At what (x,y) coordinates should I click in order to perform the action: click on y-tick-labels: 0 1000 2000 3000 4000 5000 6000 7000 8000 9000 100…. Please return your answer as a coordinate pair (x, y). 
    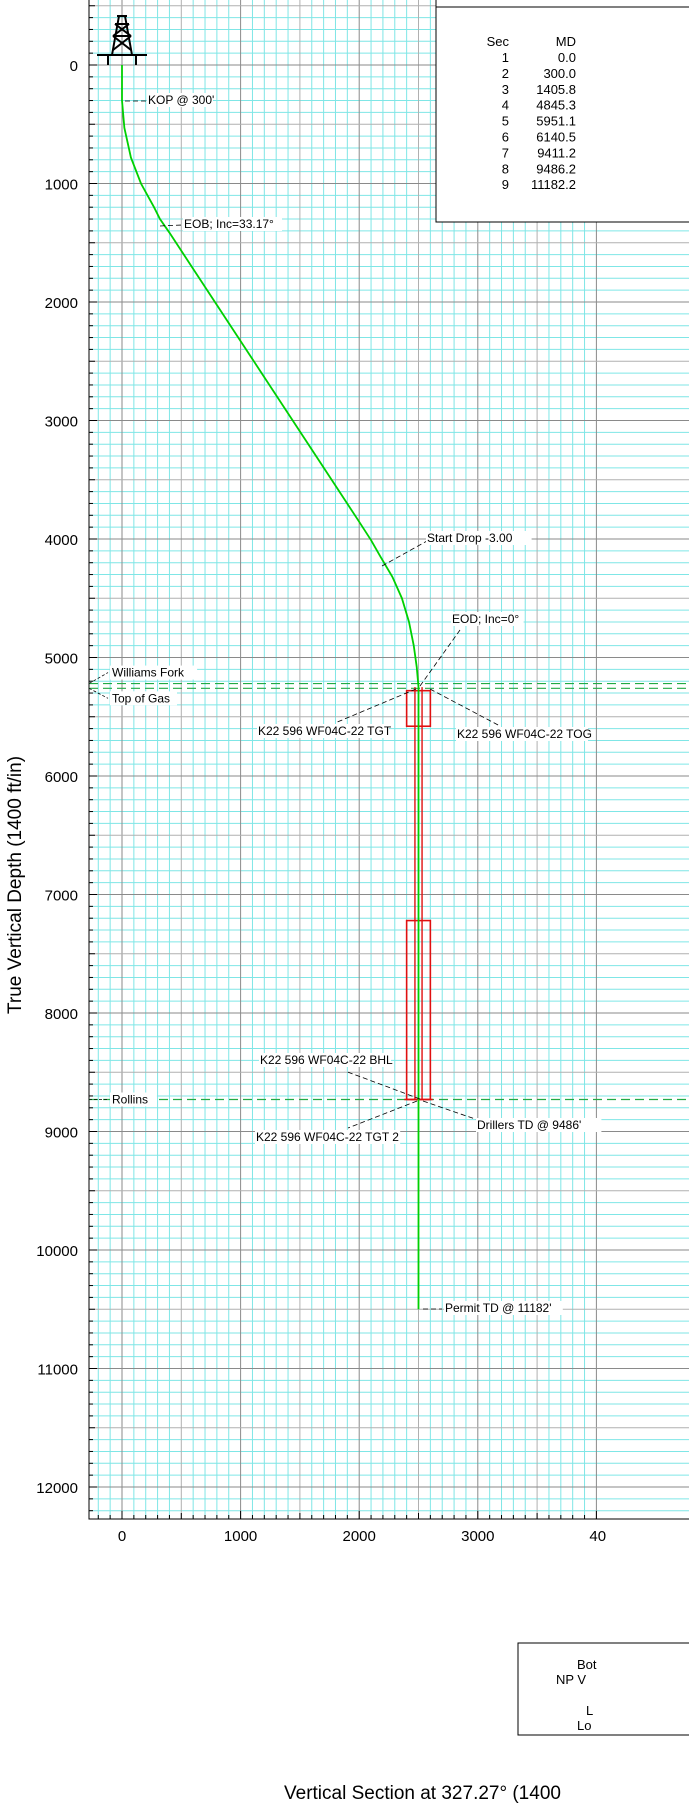
    Looking at the image, I should click on (57, 777).